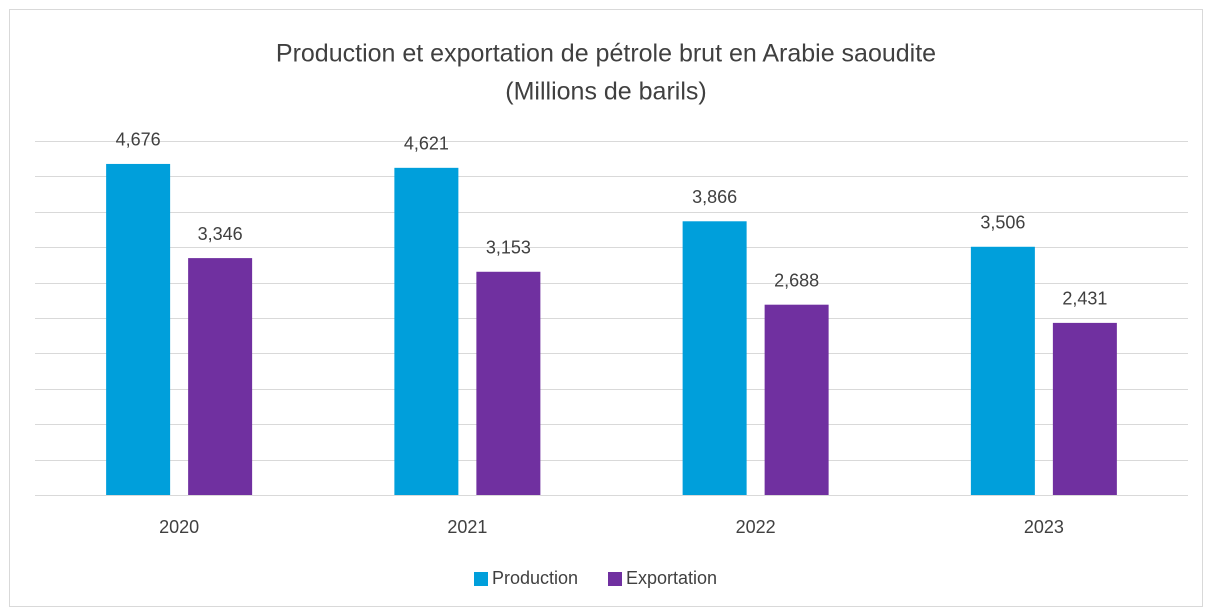 This screenshot has height=613, width=1212. What do you see at coordinates (1002, 223) in the screenshot?
I see `value-label: 3,506` at bounding box center [1002, 223].